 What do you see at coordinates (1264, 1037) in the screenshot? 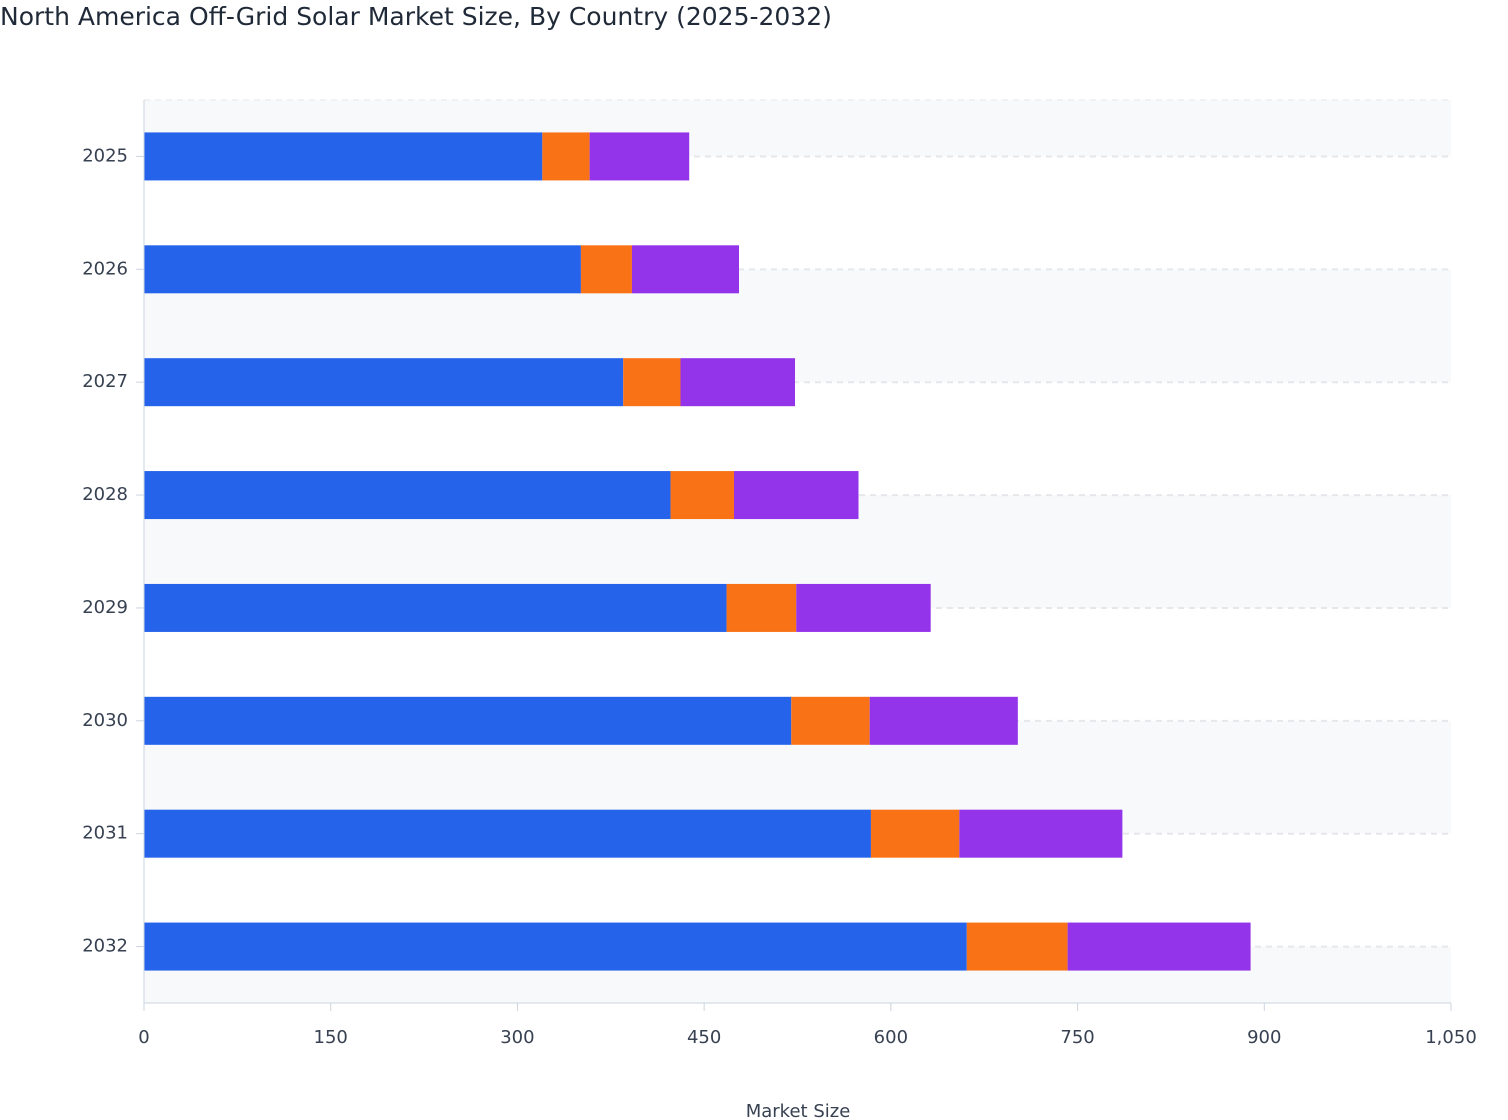
I see `x-tick-label: 900` at bounding box center [1264, 1037].